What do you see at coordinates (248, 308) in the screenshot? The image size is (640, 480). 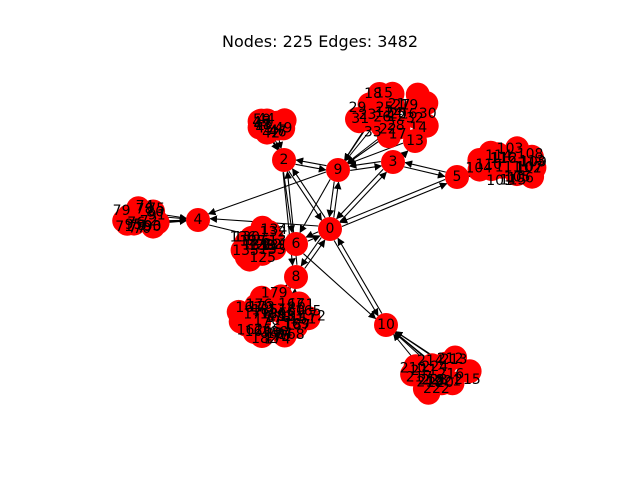 I see `node-label: 163` at bounding box center [248, 308].